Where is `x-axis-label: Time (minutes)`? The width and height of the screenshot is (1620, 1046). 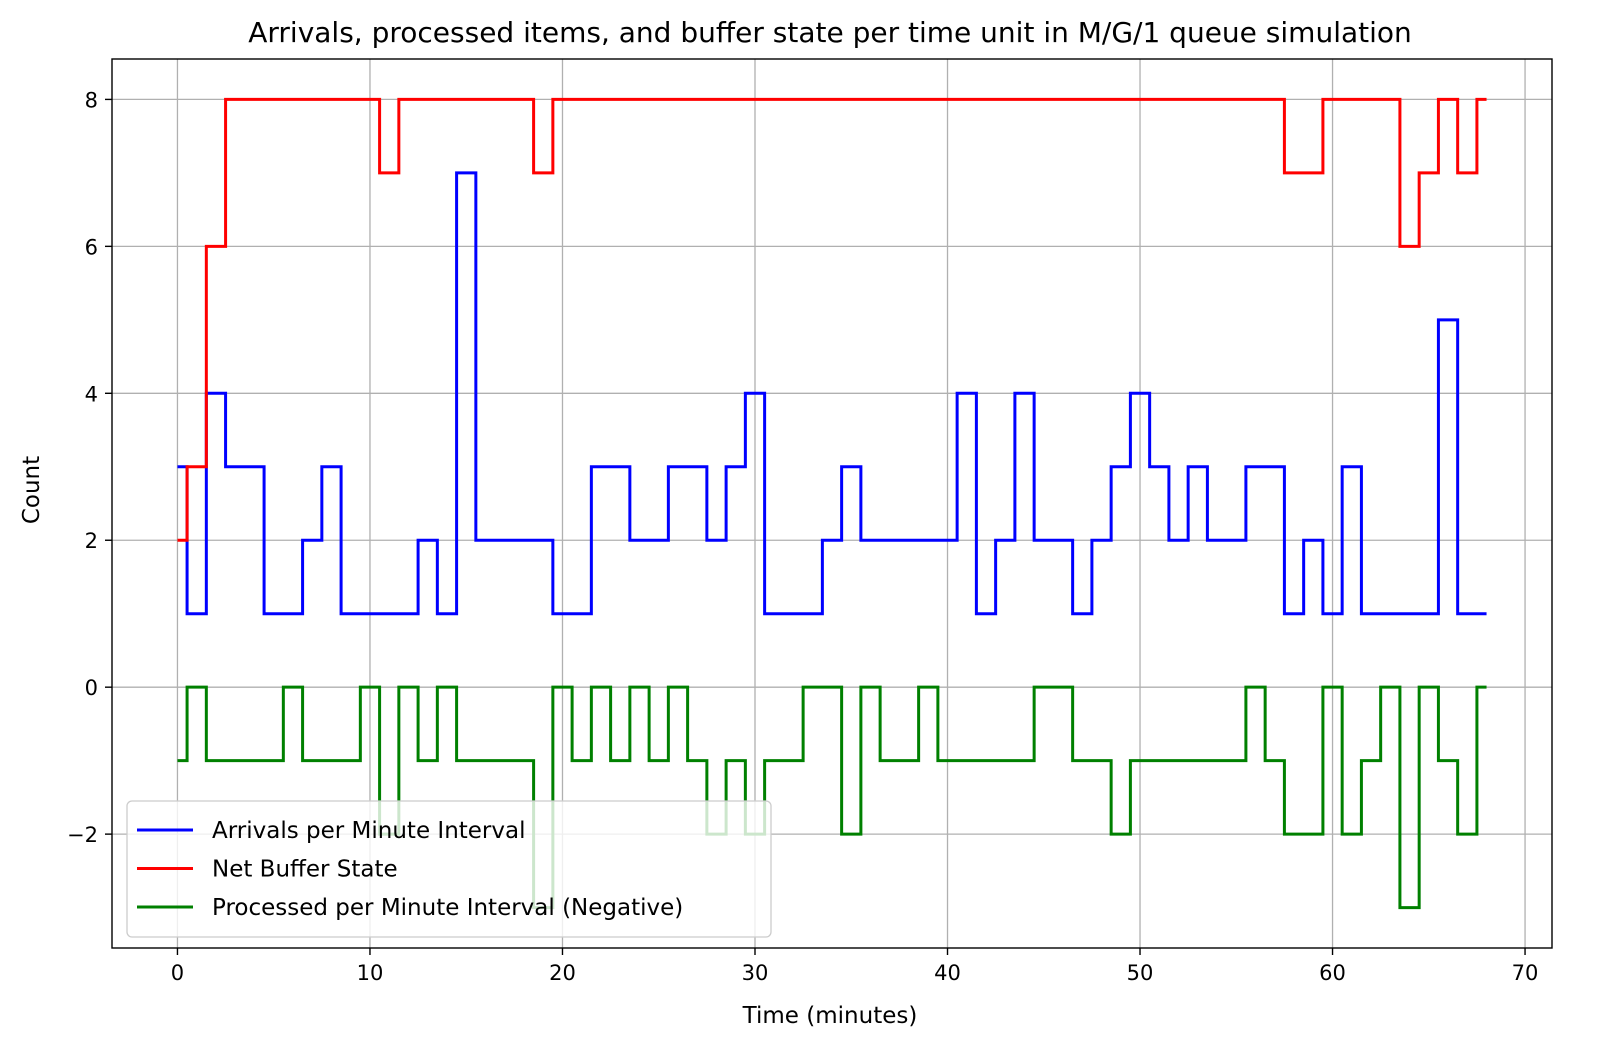
x-axis-label: Time (minutes) is located at coordinates (830, 1016).